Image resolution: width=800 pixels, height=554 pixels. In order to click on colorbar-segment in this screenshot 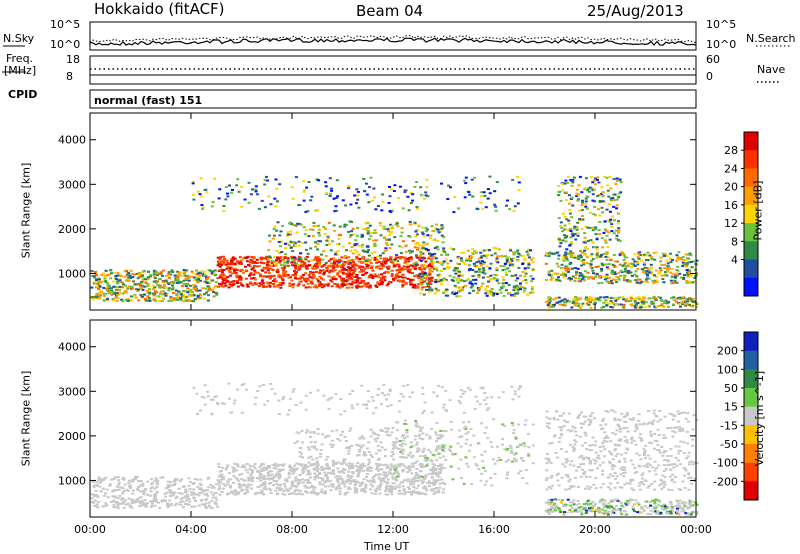, I will do `click(751, 159)`.